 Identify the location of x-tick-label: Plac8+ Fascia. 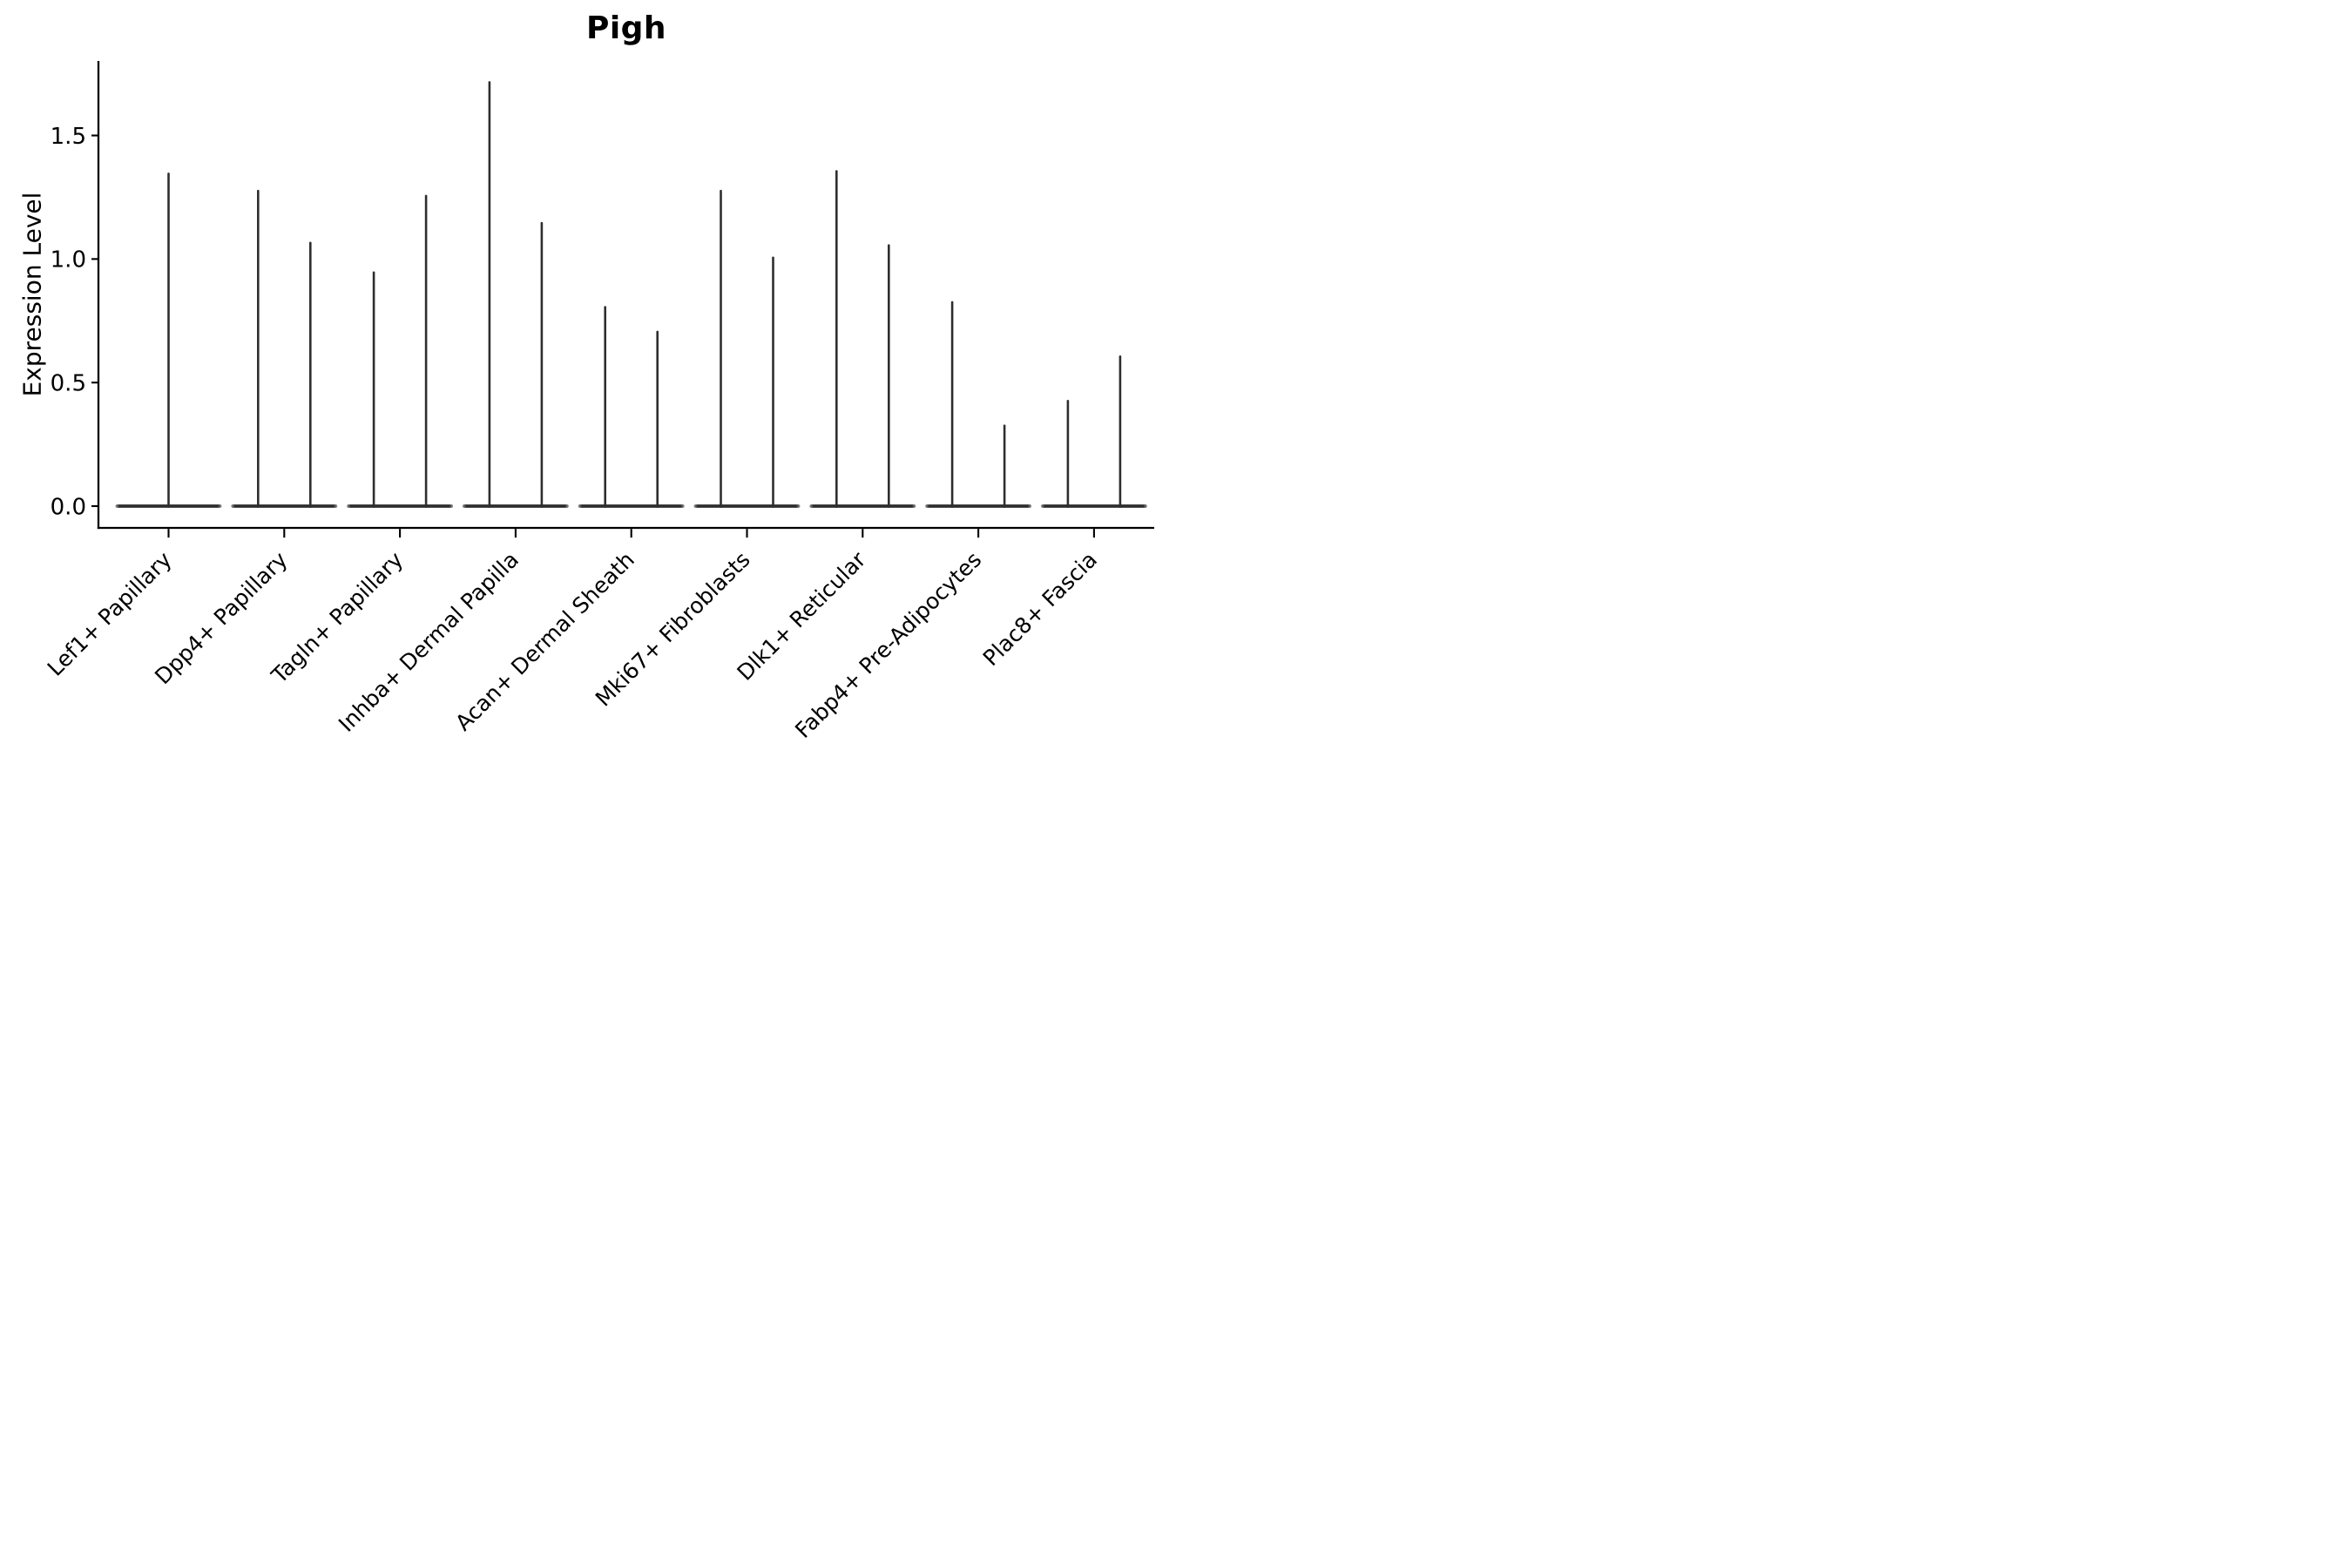
(1040, 609).